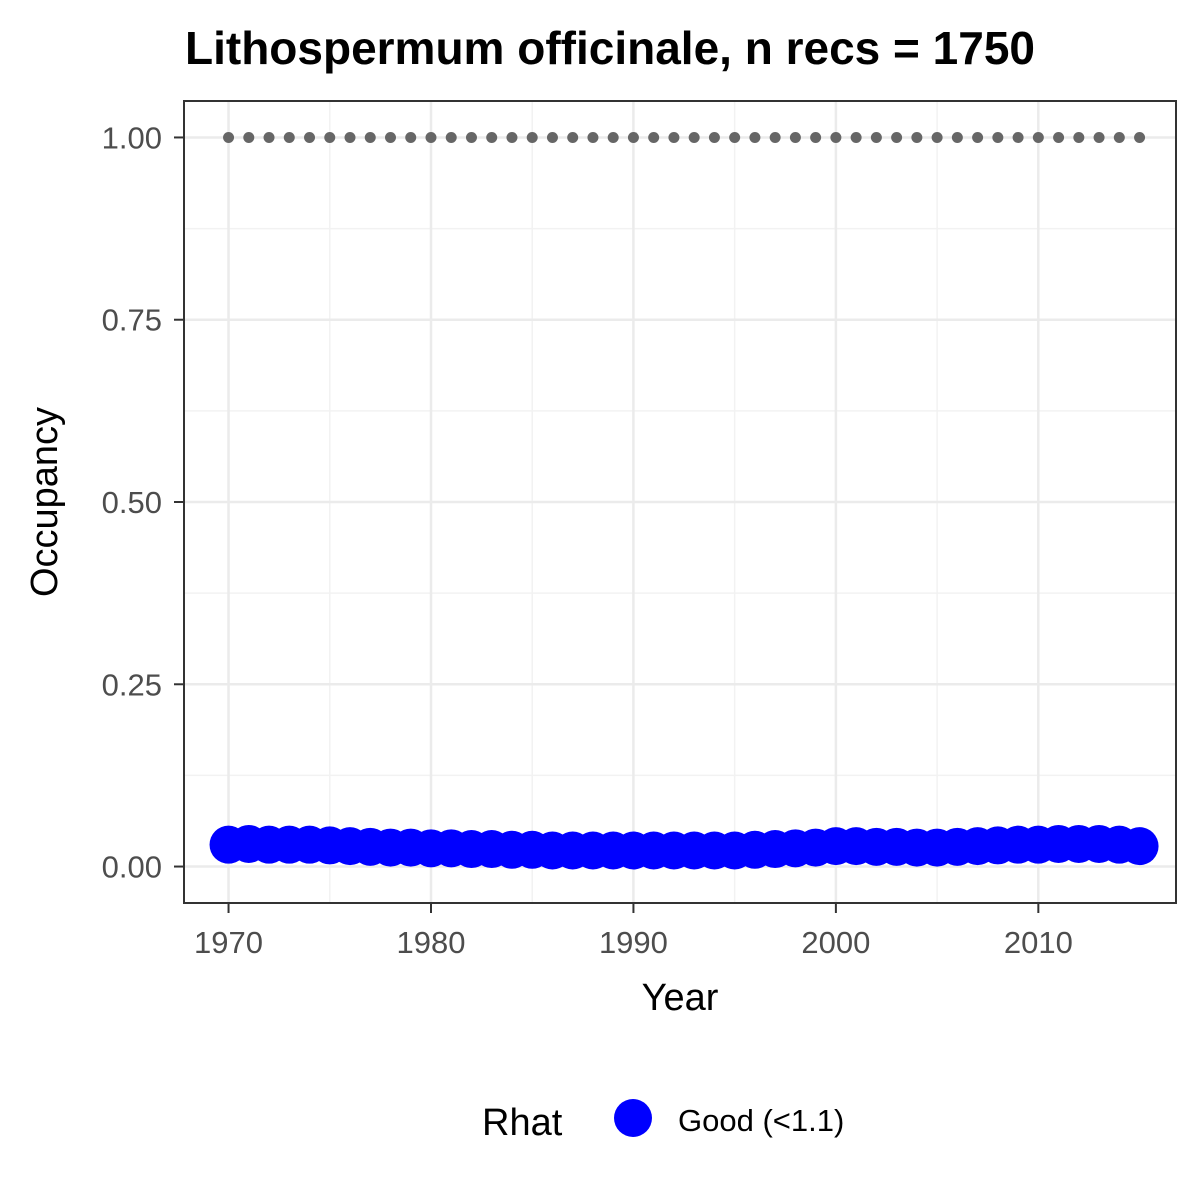  Describe the element at coordinates (522, 1123) in the screenshot. I see `legend-title: Rhat` at that location.